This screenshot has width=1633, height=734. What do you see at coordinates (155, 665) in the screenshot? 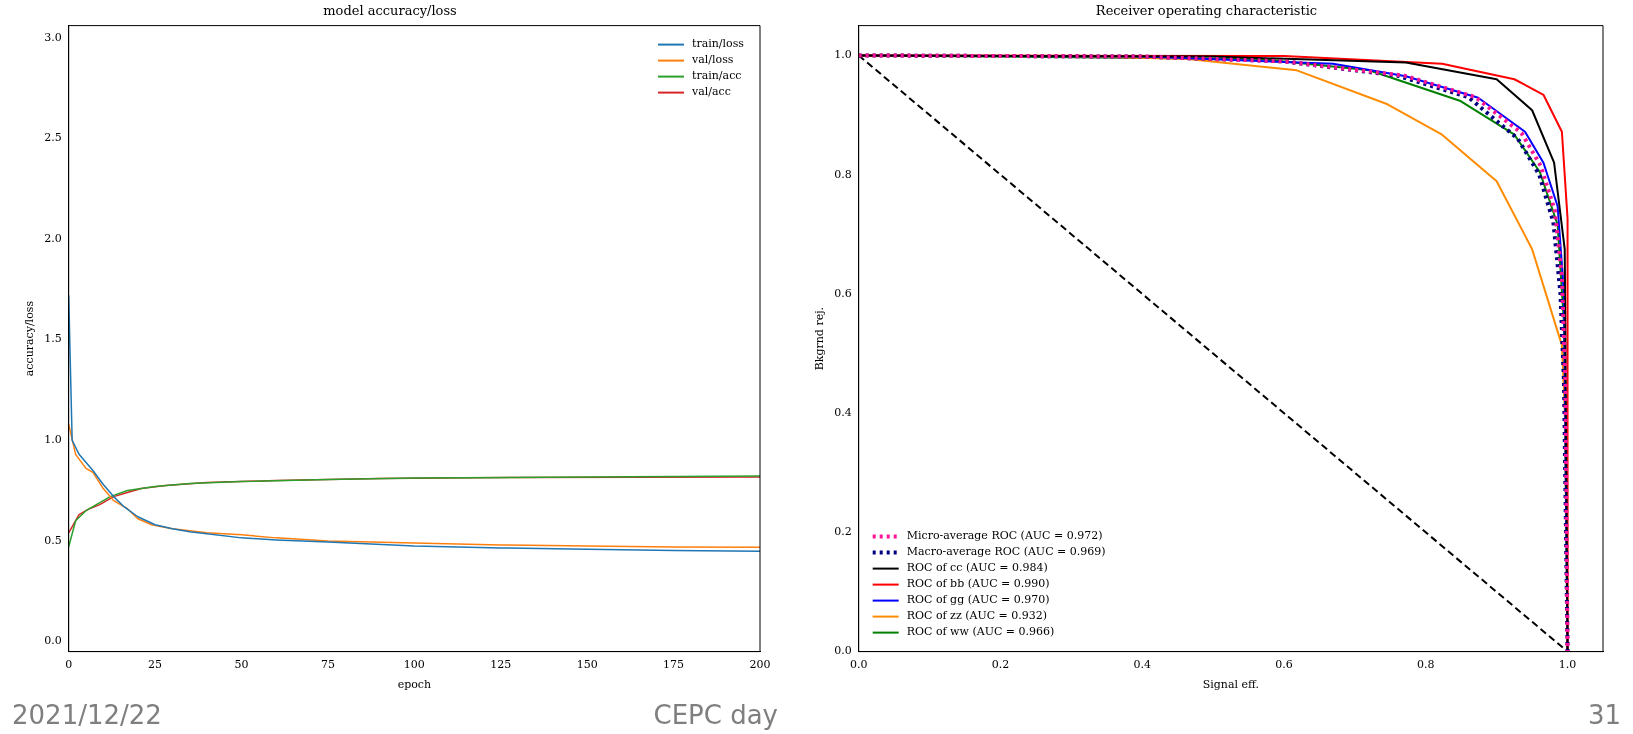
I see `x-tick-label: 25` at bounding box center [155, 665].